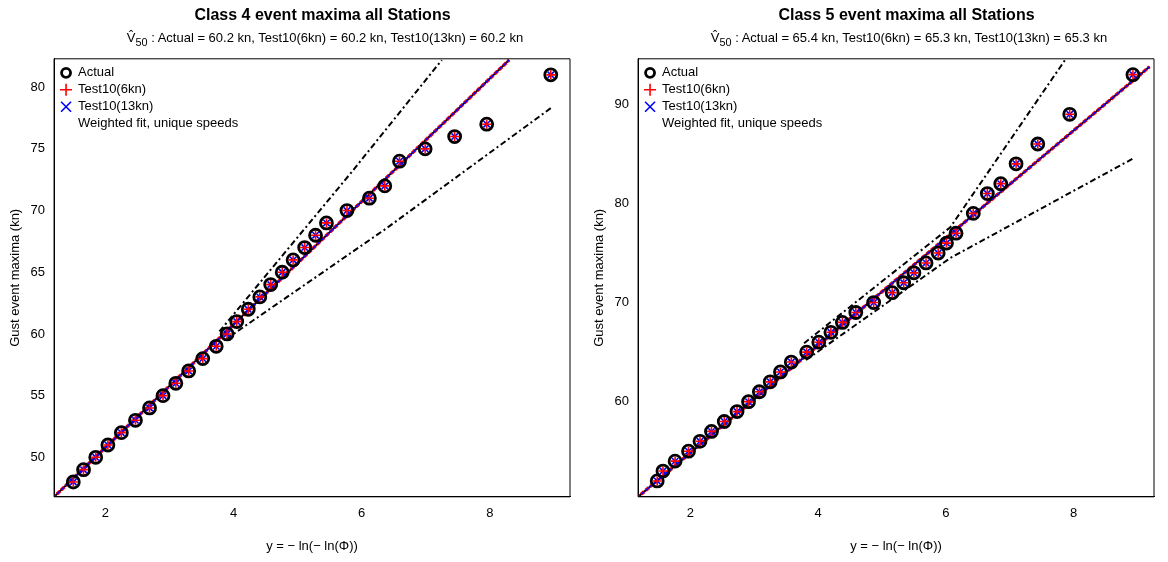 The height and width of the screenshot is (562, 1168). I want to click on y-tick-label: 50, so click(38, 456).